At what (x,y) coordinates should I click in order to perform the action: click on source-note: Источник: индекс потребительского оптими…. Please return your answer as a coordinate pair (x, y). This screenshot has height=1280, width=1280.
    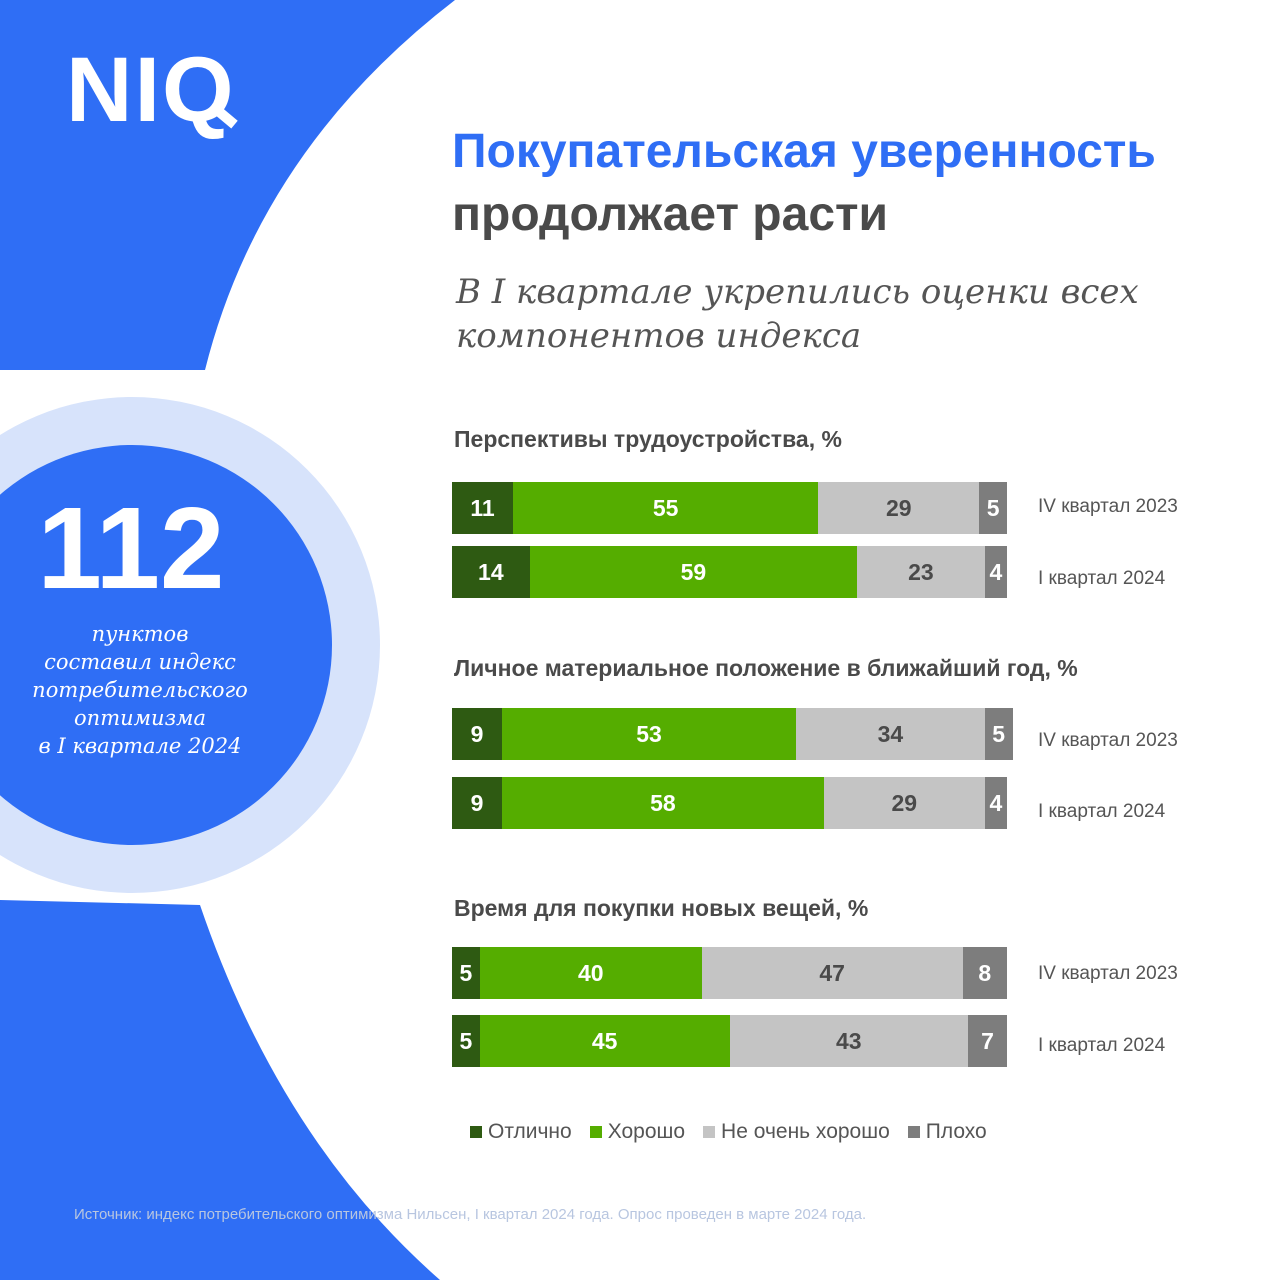
    Looking at the image, I should click on (470, 1214).